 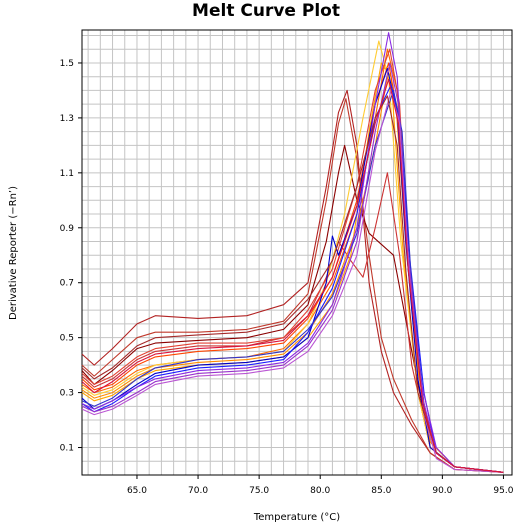 I want to click on y-tick-label: 1.3, so click(x=67, y=119).